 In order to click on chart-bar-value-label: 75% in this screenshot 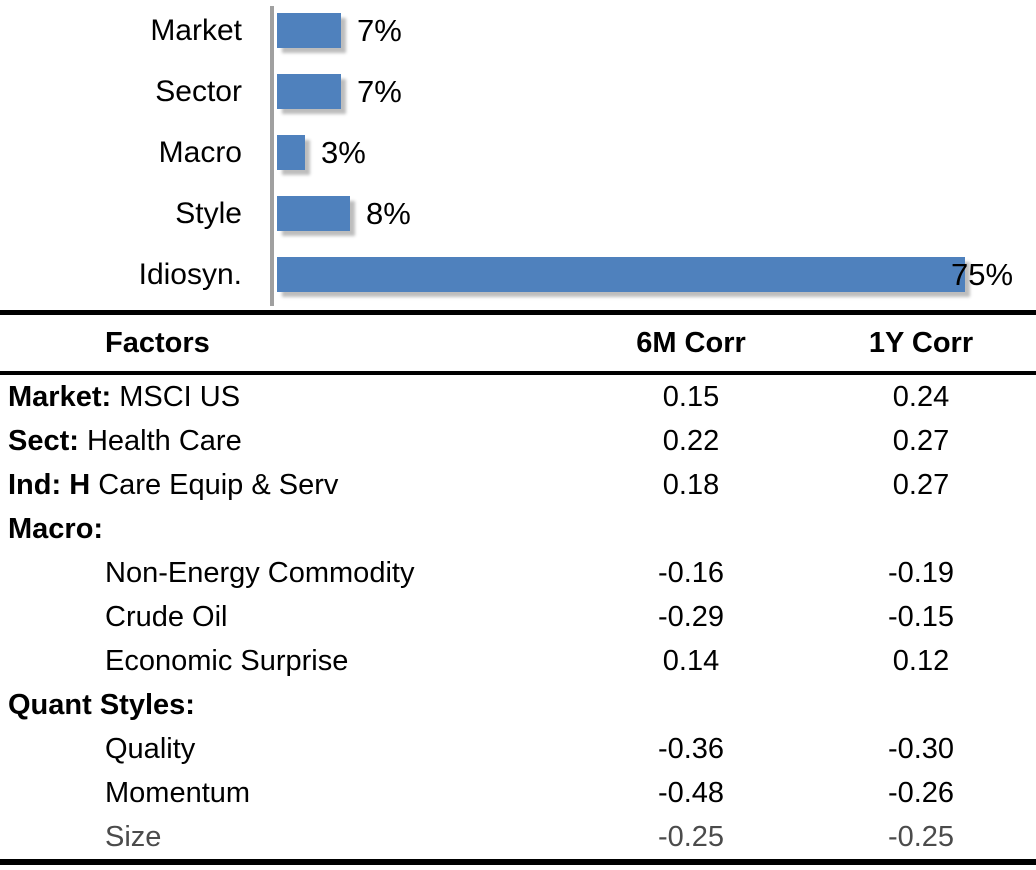, I will do `click(982, 274)`.